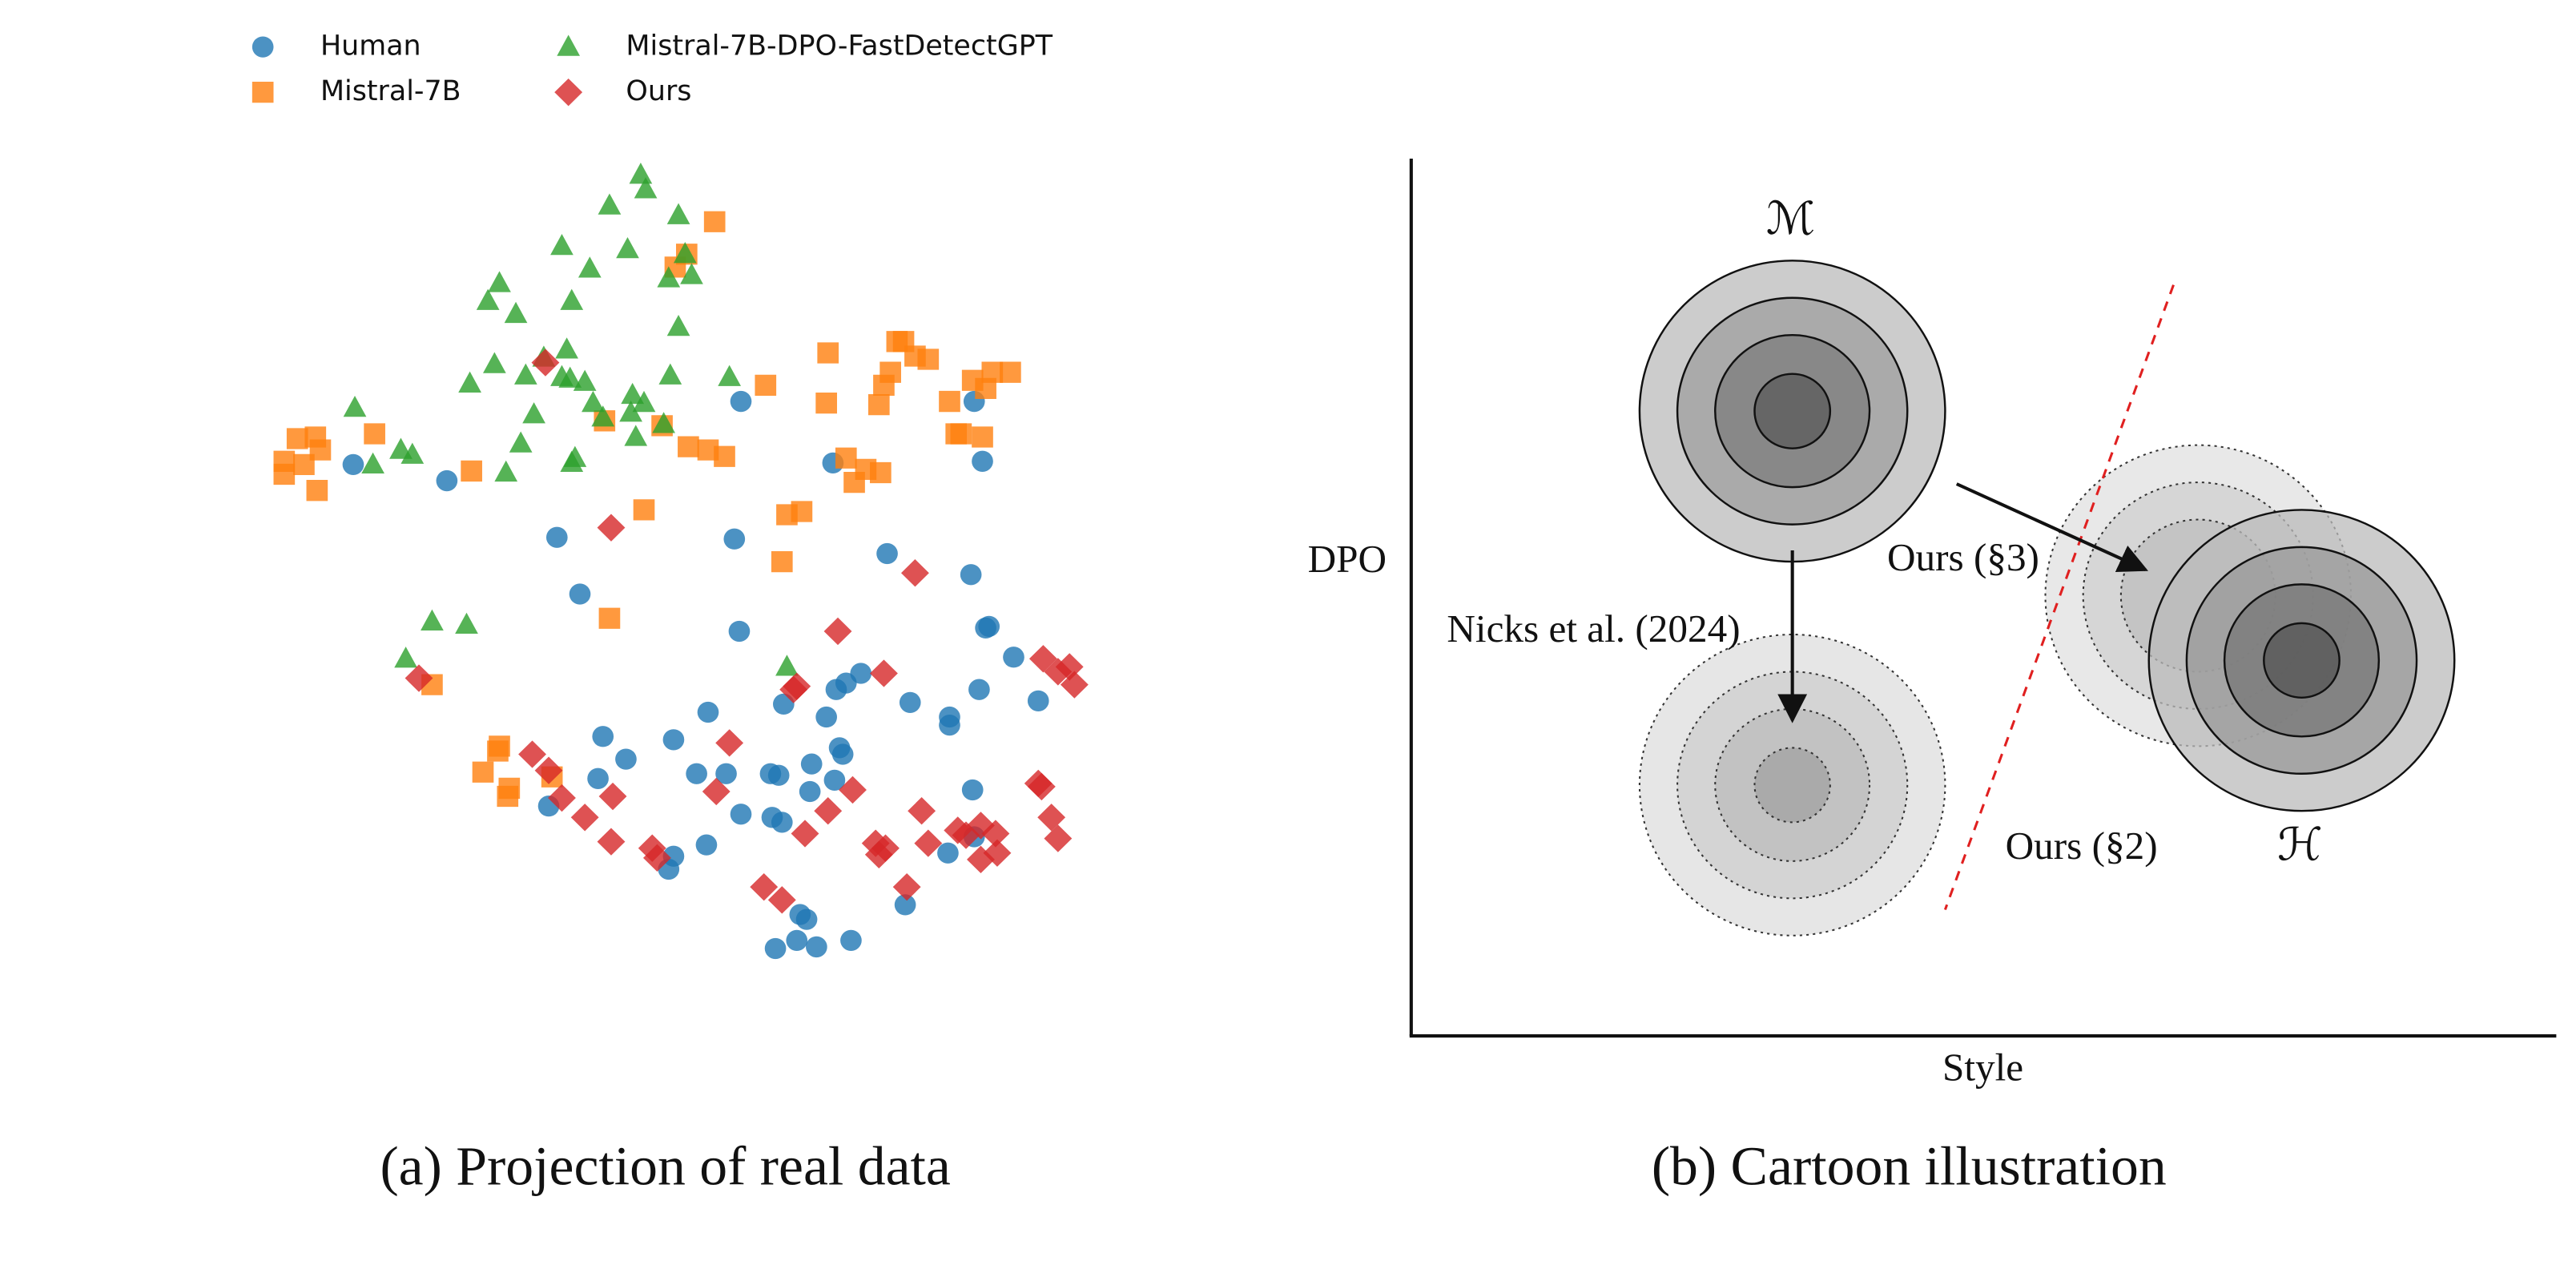 Image resolution: width=2576 pixels, height=1269 pixels. What do you see at coordinates (1982, 1067) in the screenshot?
I see `x-axis-label: Style` at bounding box center [1982, 1067].